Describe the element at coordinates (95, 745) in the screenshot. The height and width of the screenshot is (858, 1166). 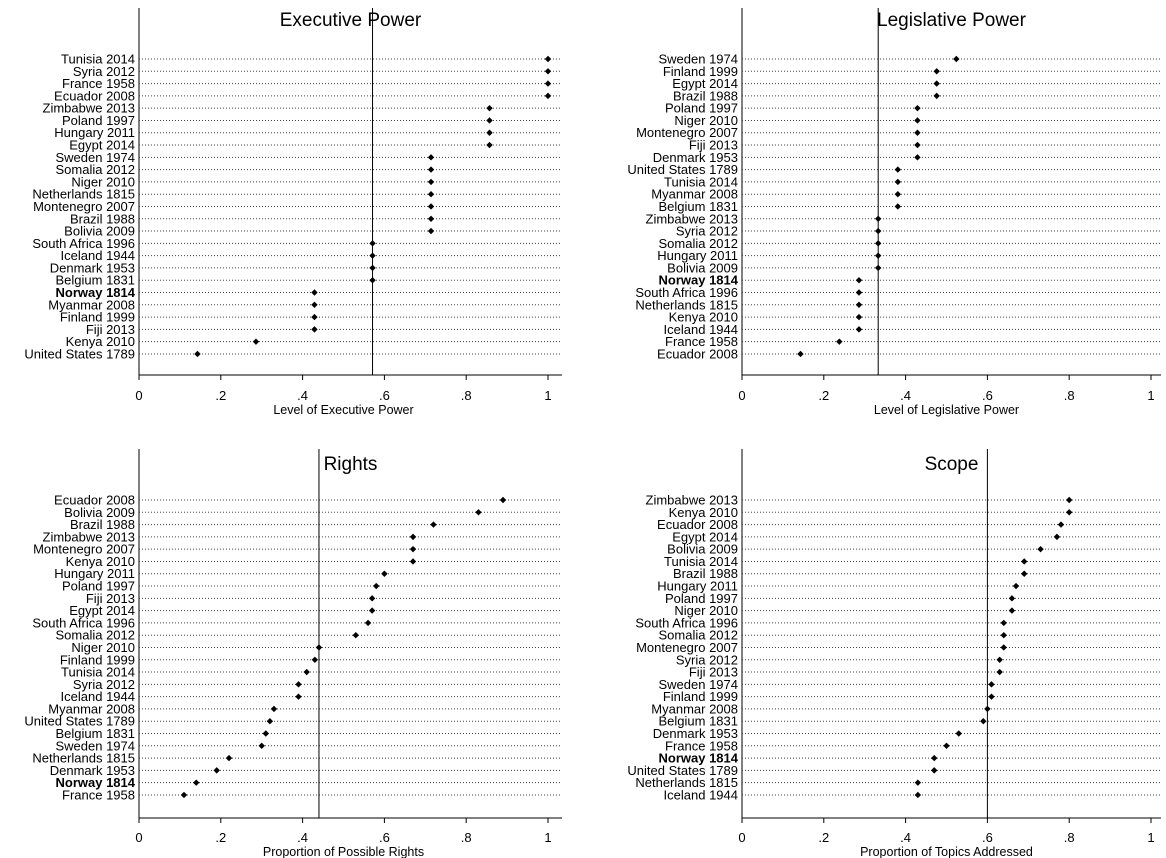
I see `row-label: Sweden 1974` at that location.